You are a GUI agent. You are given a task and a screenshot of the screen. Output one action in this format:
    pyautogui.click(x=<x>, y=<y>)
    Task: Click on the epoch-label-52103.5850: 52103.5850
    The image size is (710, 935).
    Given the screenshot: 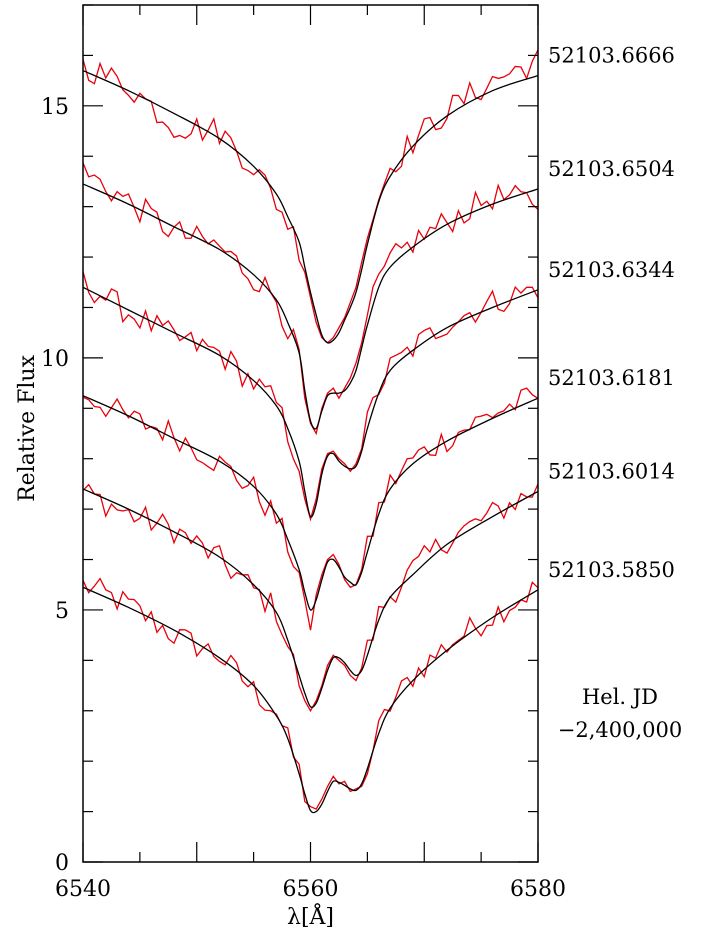 What is the action you would take?
    pyautogui.click(x=611, y=570)
    